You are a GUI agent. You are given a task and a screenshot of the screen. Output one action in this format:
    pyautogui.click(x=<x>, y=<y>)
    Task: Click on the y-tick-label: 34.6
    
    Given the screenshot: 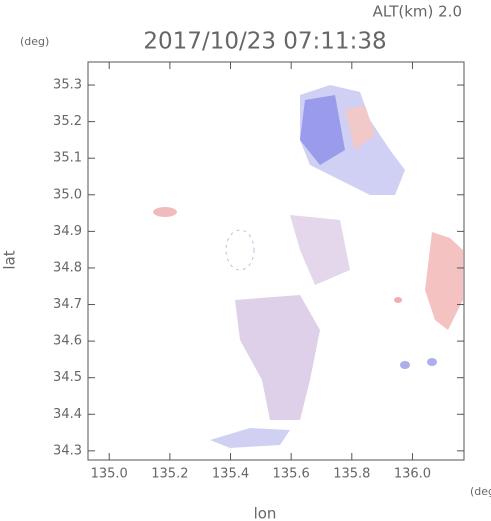 What is the action you would take?
    pyautogui.click(x=67, y=341)
    